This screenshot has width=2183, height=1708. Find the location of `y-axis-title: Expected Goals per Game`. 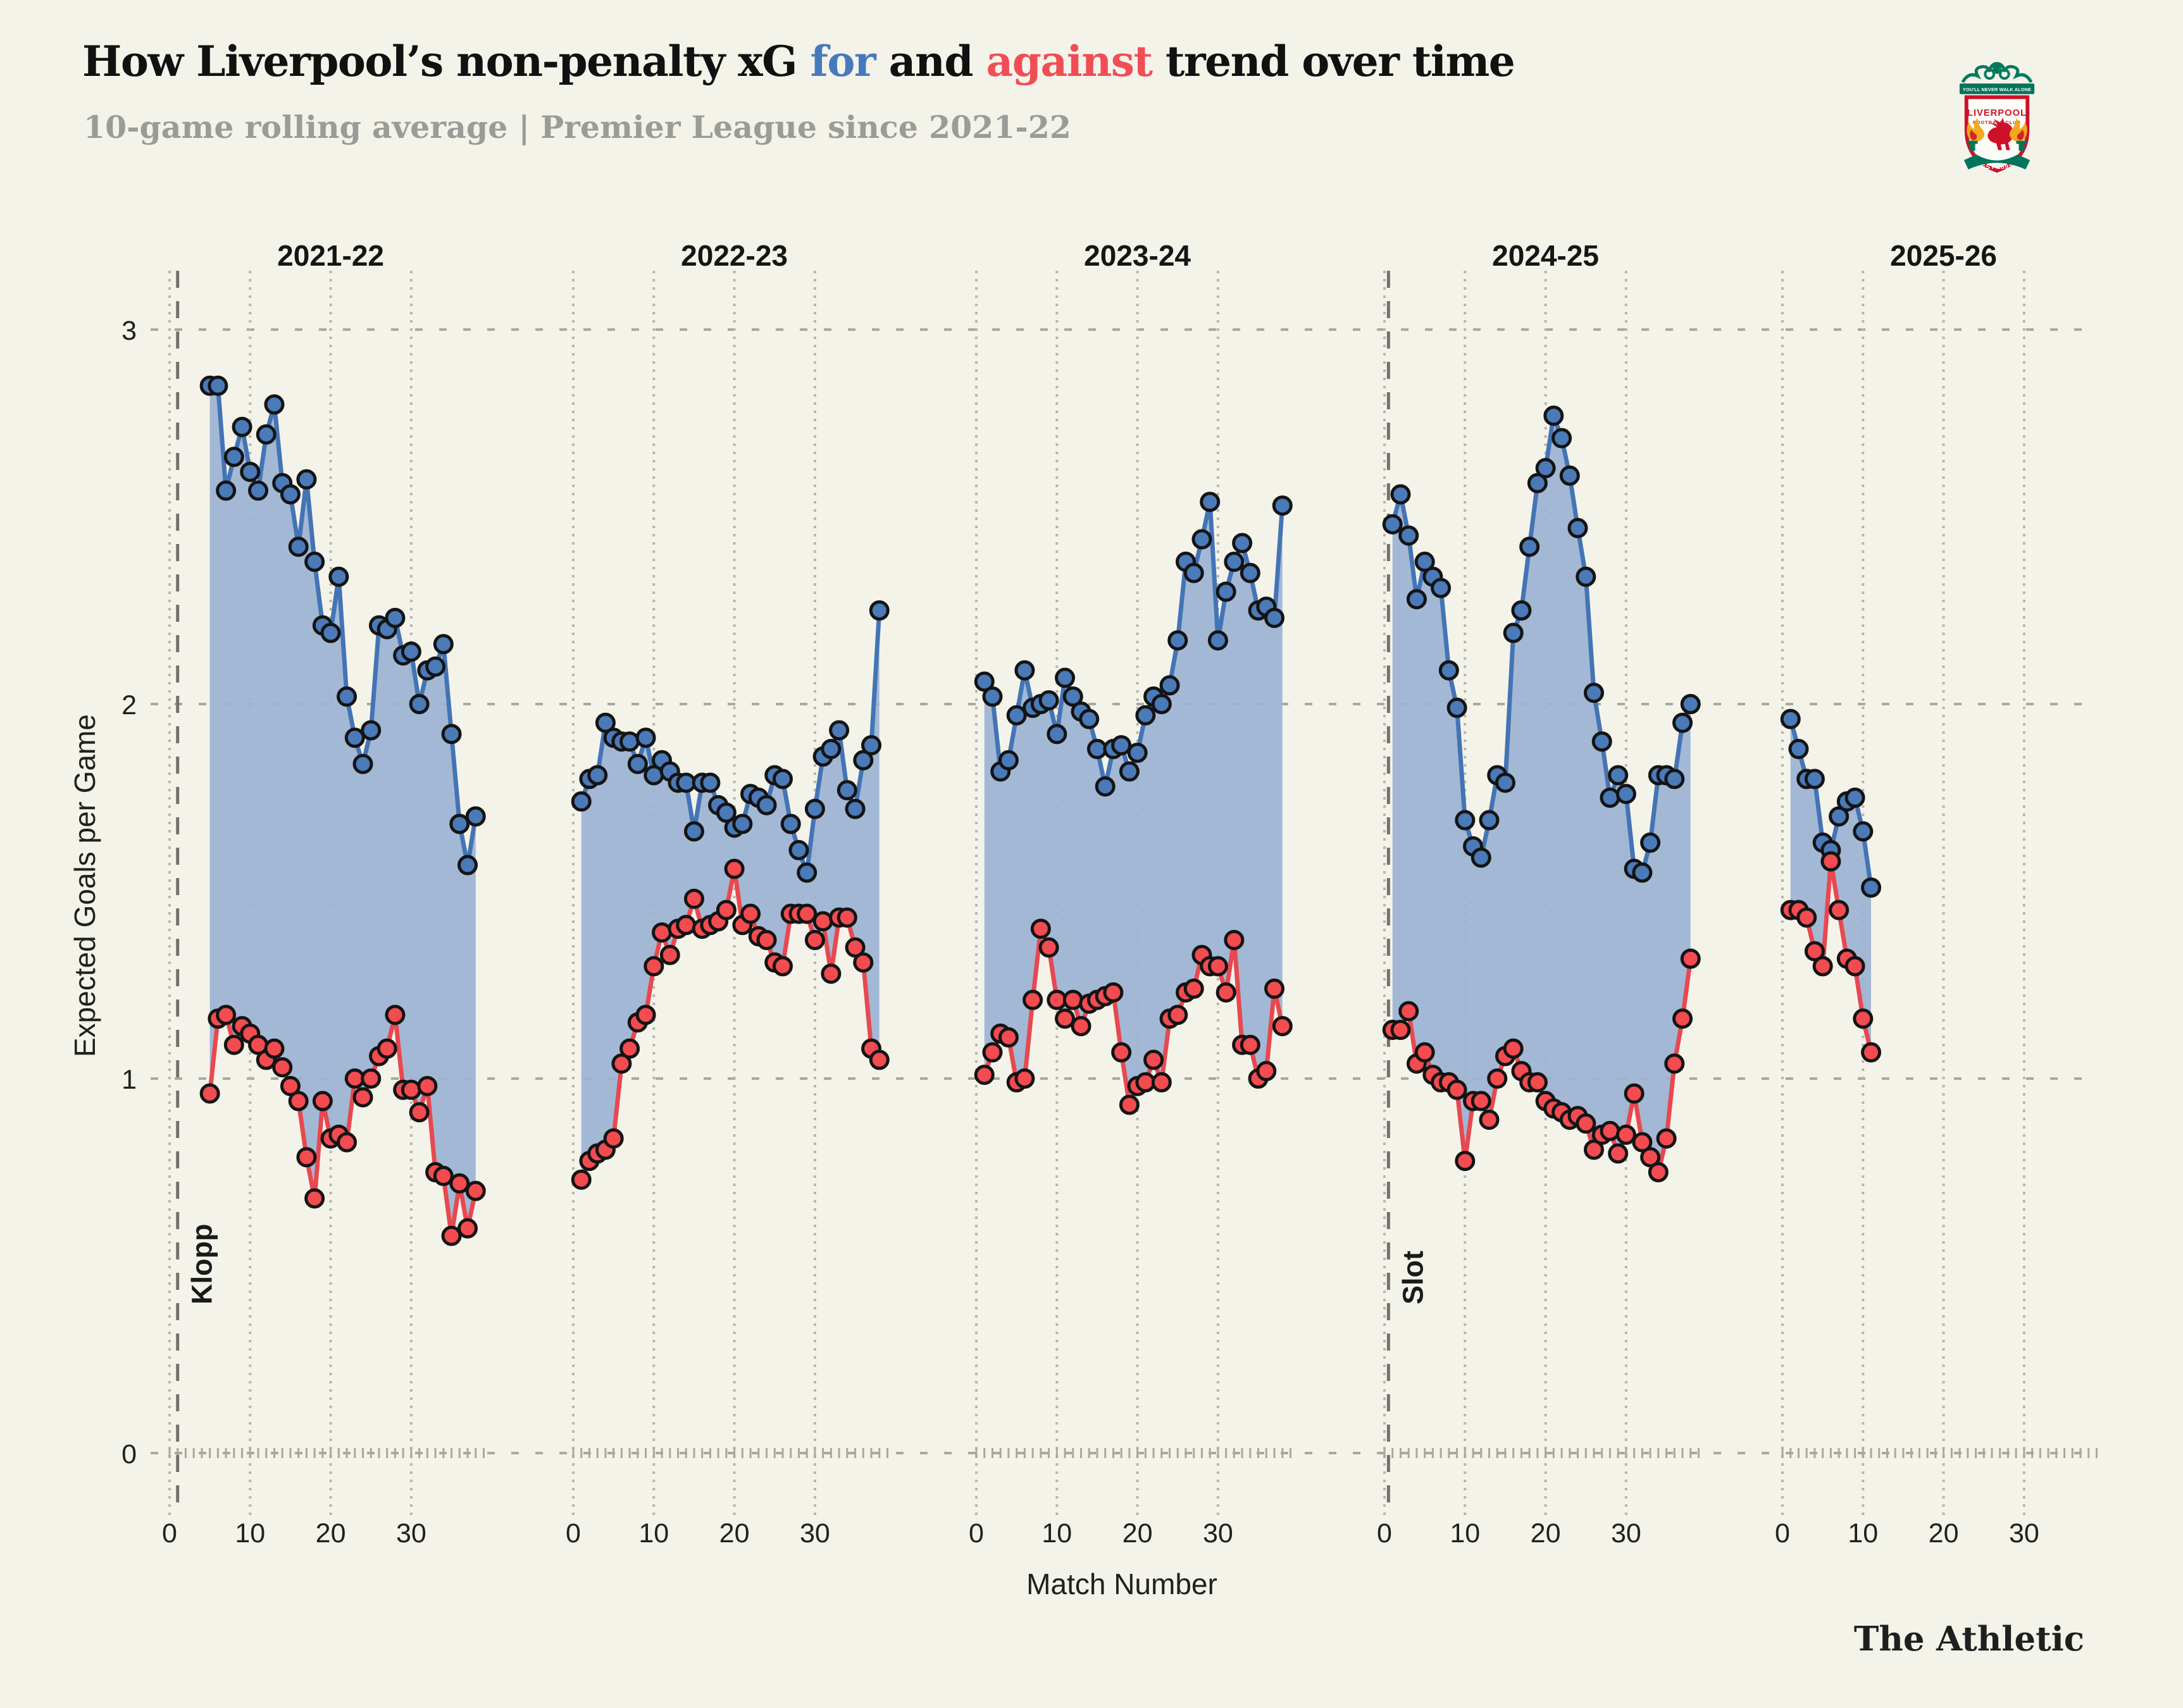

y-axis-title: Expected Goals per Game is located at coordinates (84, 885).